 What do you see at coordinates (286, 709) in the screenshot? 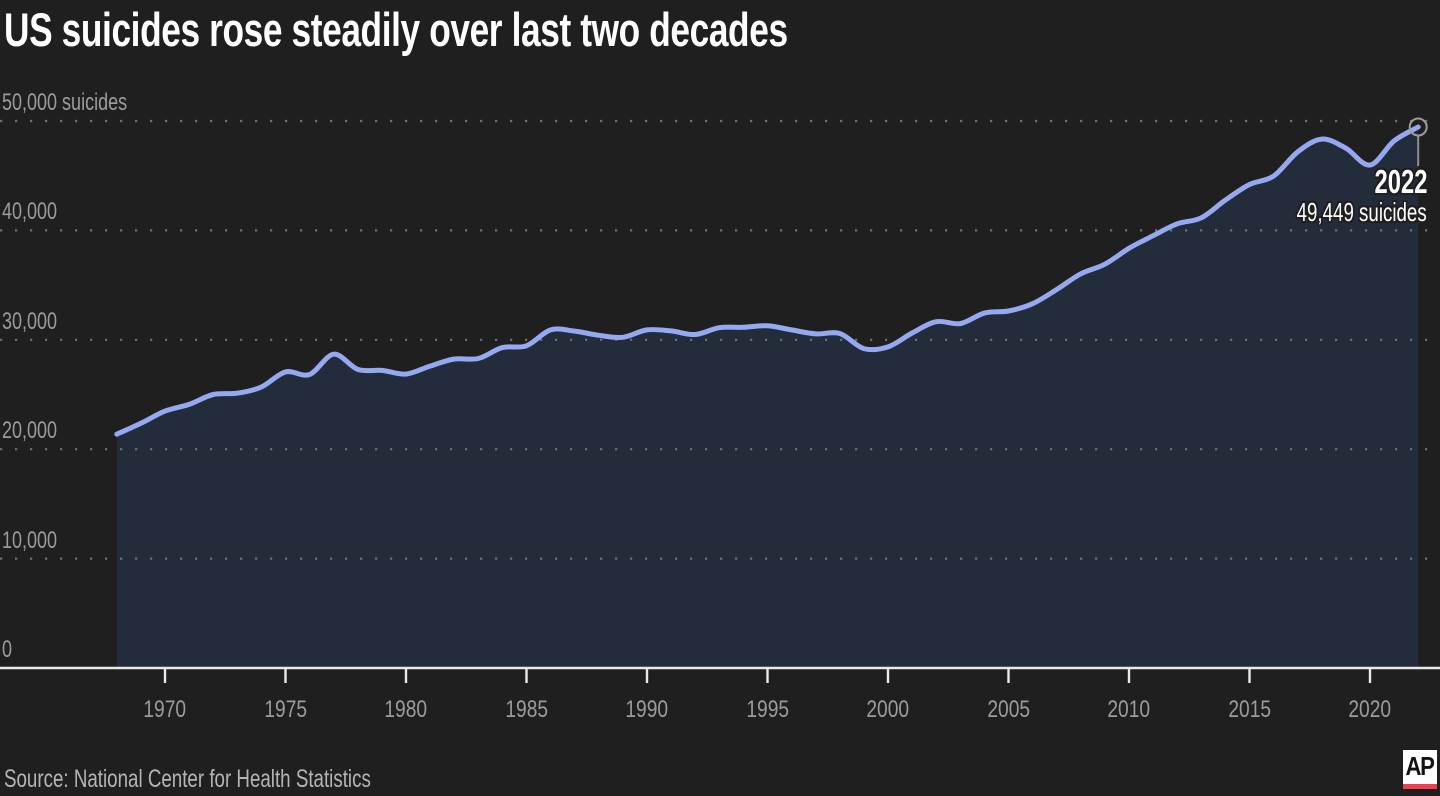
I see `x-axis-label-1975: 1975` at bounding box center [286, 709].